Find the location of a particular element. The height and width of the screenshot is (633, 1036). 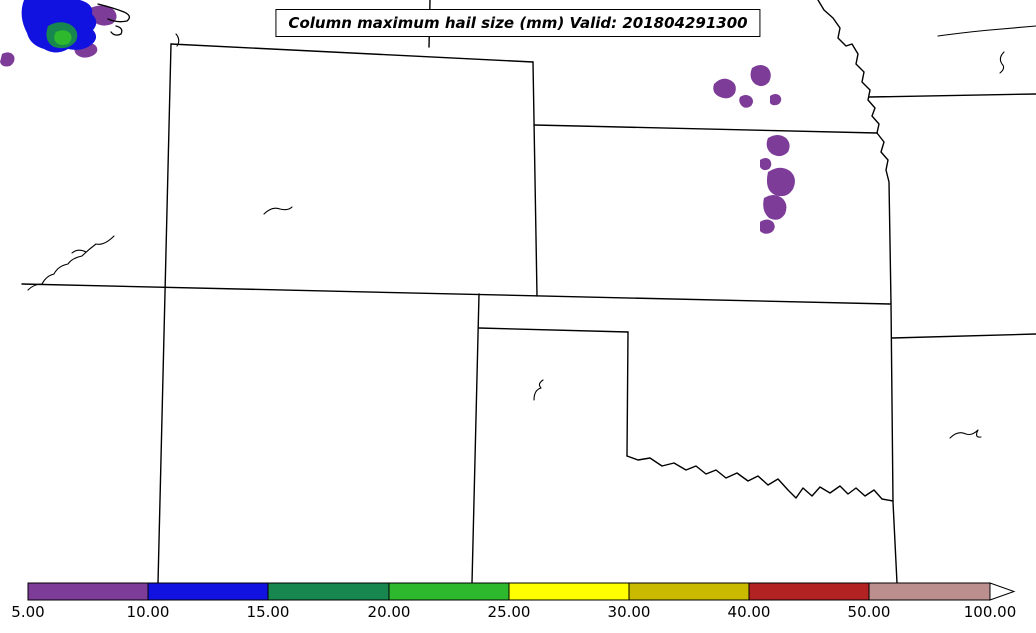

river-colorado-rockies is located at coordinates (278, 210).